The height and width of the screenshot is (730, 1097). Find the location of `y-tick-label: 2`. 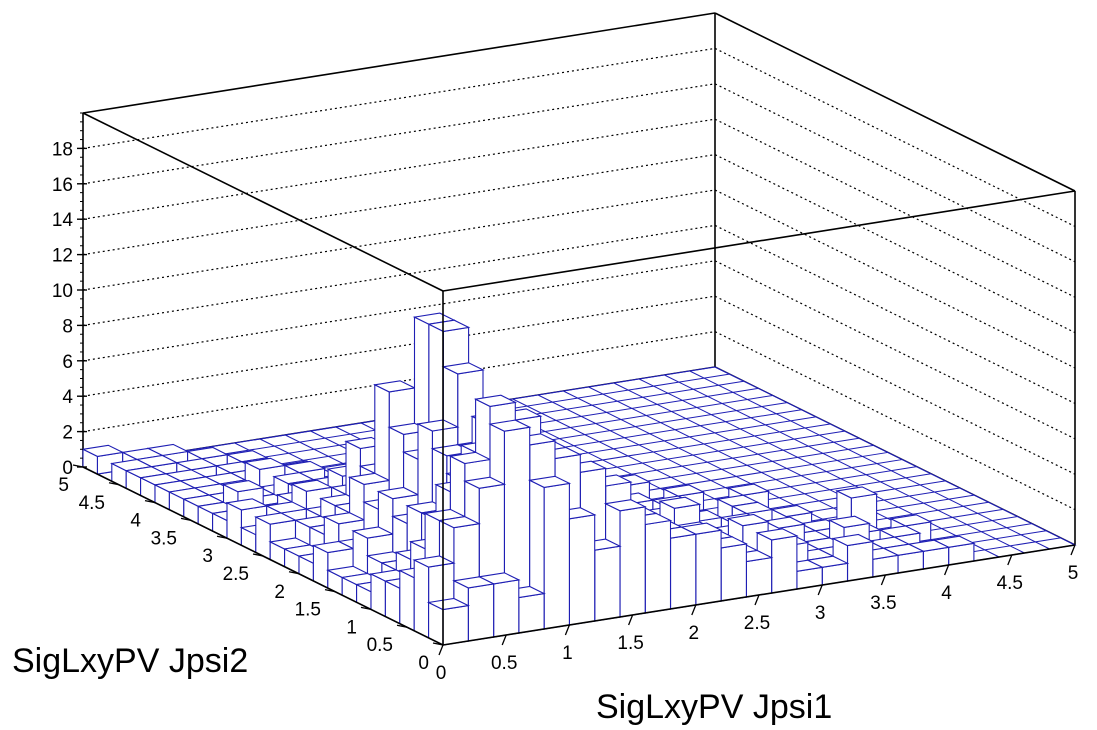

y-tick-label: 2 is located at coordinates (279, 592).